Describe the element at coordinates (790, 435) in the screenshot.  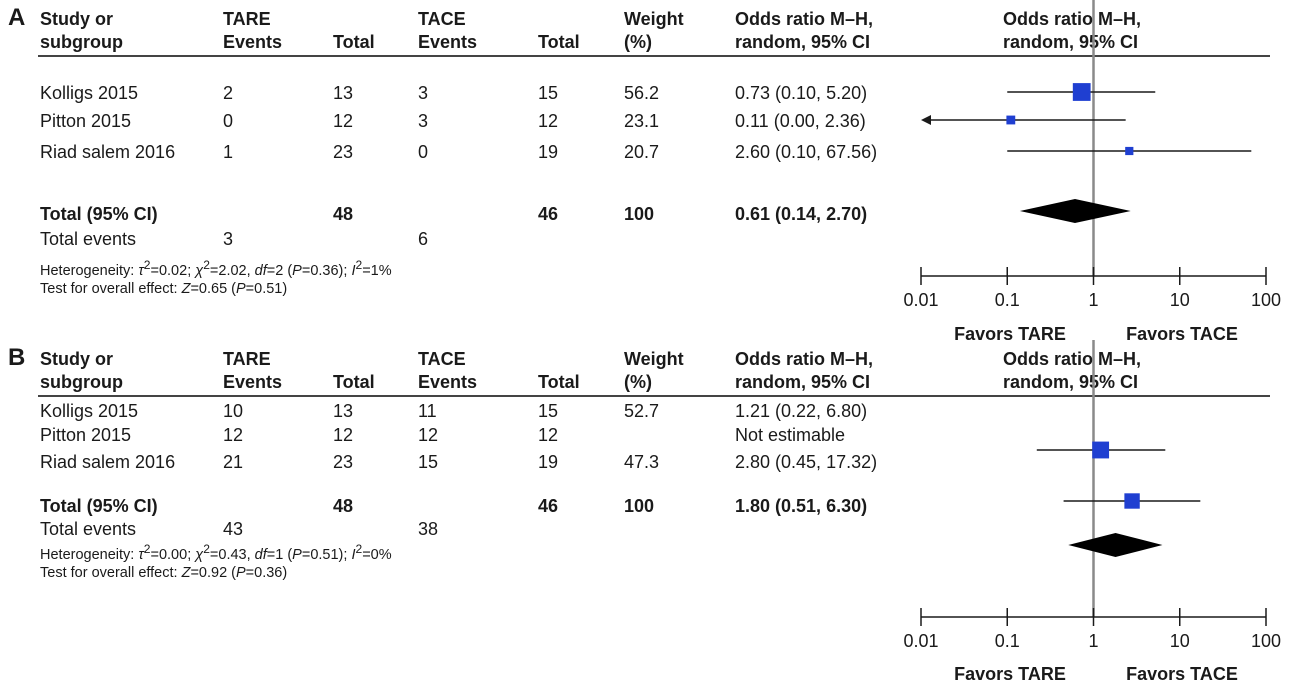
I see `study-or-text: Not estimable` at that location.